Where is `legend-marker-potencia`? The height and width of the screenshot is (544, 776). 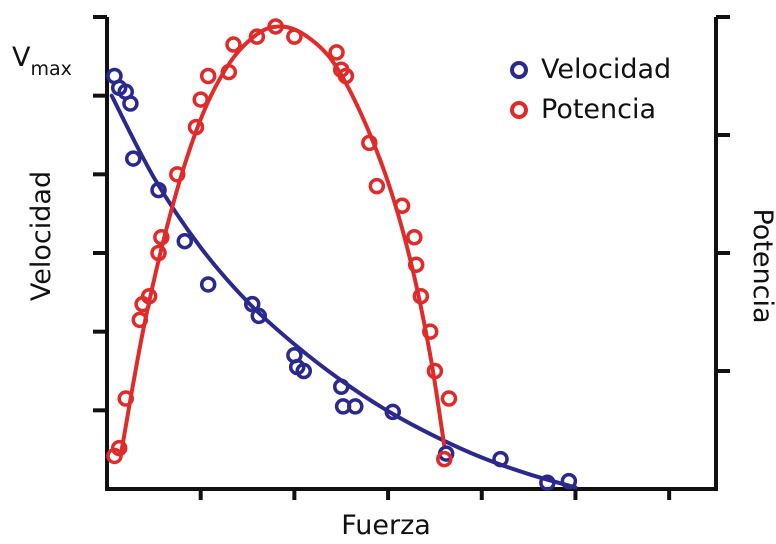 legend-marker-potencia is located at coordinates (519, 110).